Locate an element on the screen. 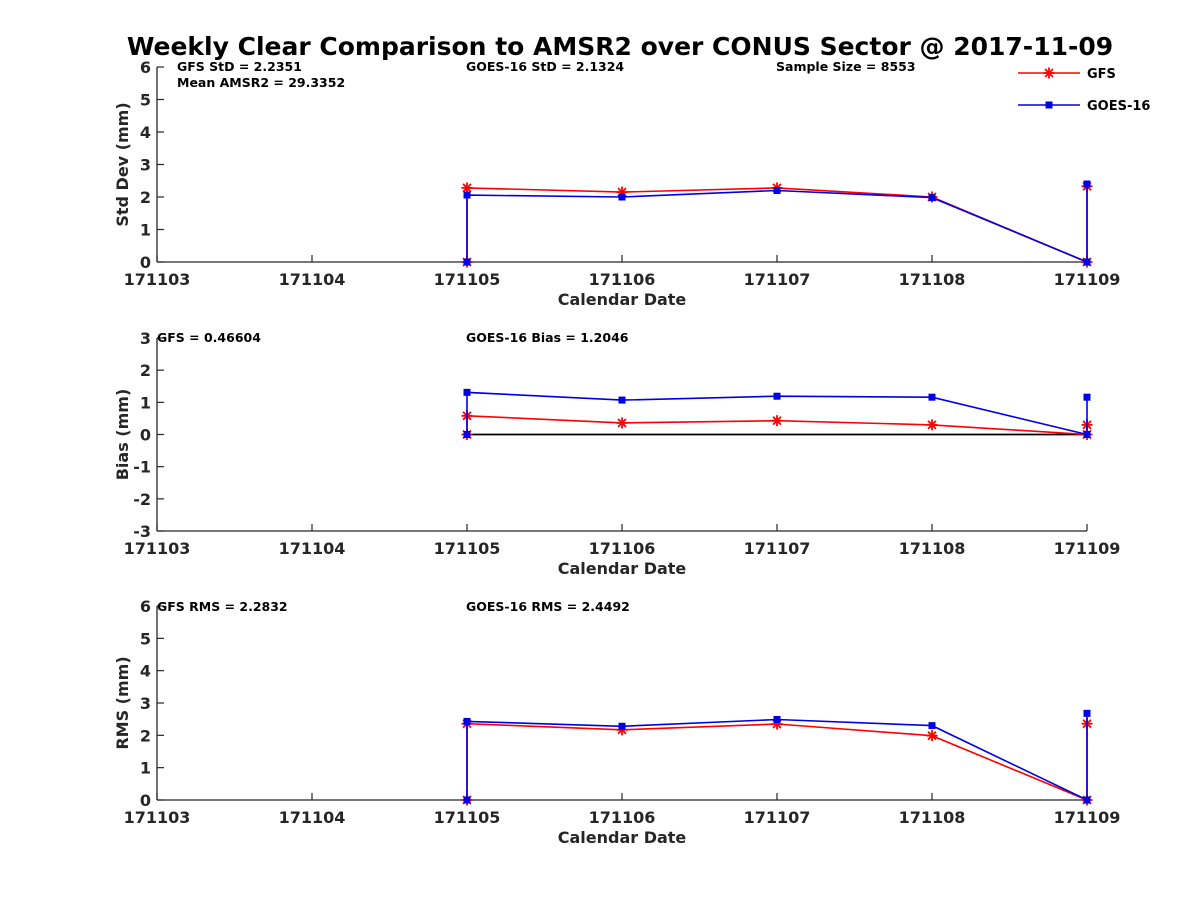  stat-annotation: Sample Size = 8553 is located at coordinates (846, 66).